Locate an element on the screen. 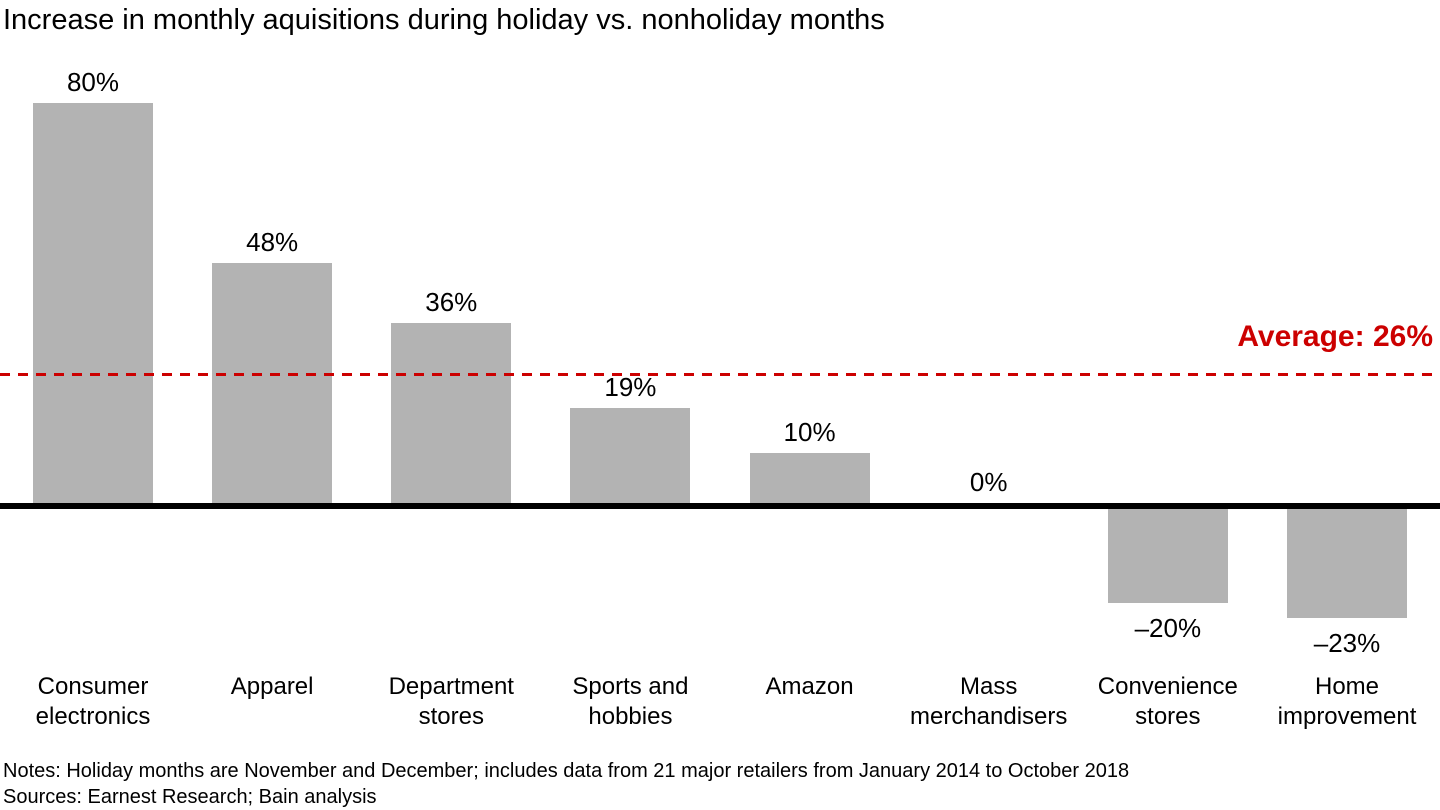 Image resolution: width=1440 pixels, height=810 pixels. category-label: Sports and hobbies is located at coordinates (630, 701).